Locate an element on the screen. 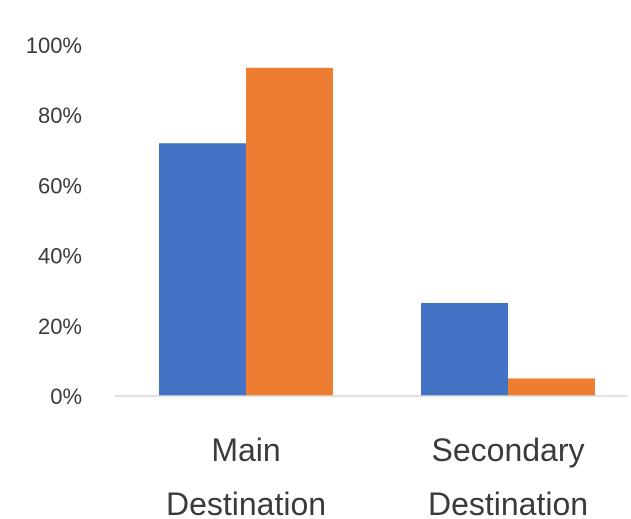  y-tick-label-0: 0% is located at coordinates (66, 396).